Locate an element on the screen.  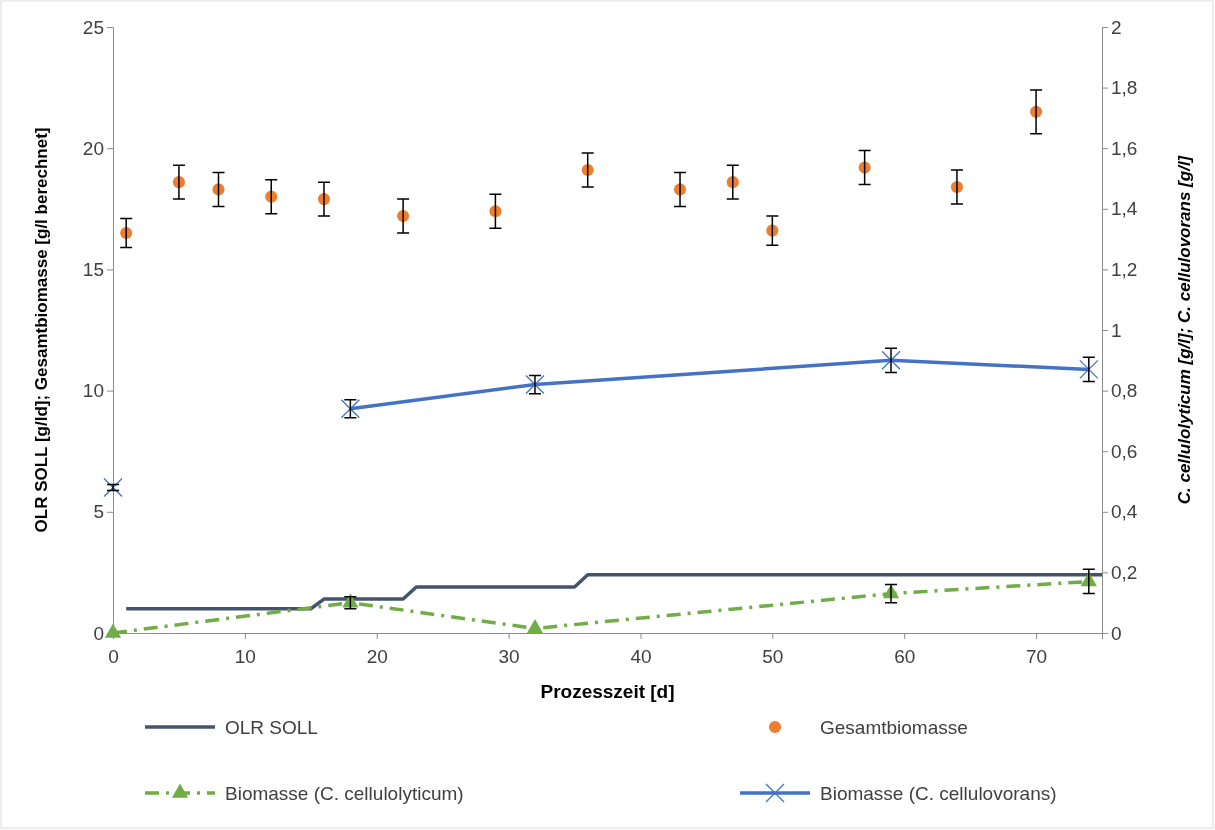
y2-tick-label: 1,8 is located at coordinates (1124, 88).